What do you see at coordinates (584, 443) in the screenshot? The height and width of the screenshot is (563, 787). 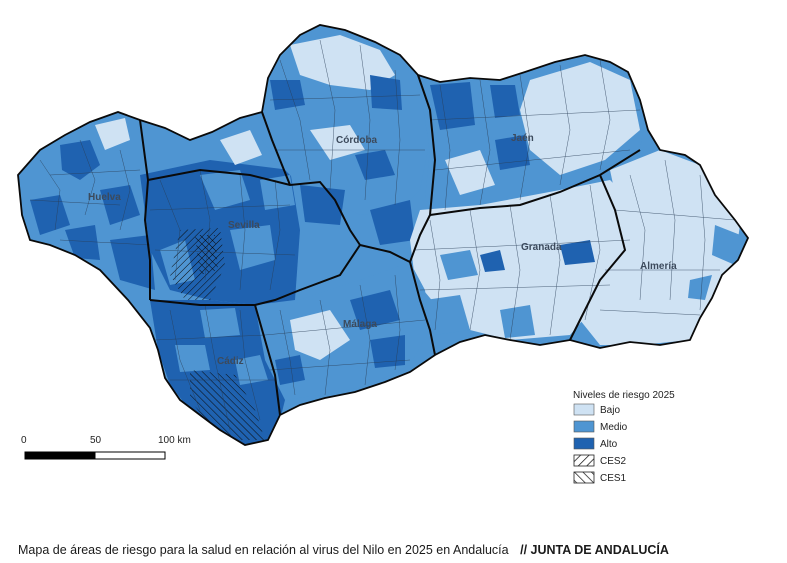 I see `legend-swatch-alto` at bounding box center [584, 443].